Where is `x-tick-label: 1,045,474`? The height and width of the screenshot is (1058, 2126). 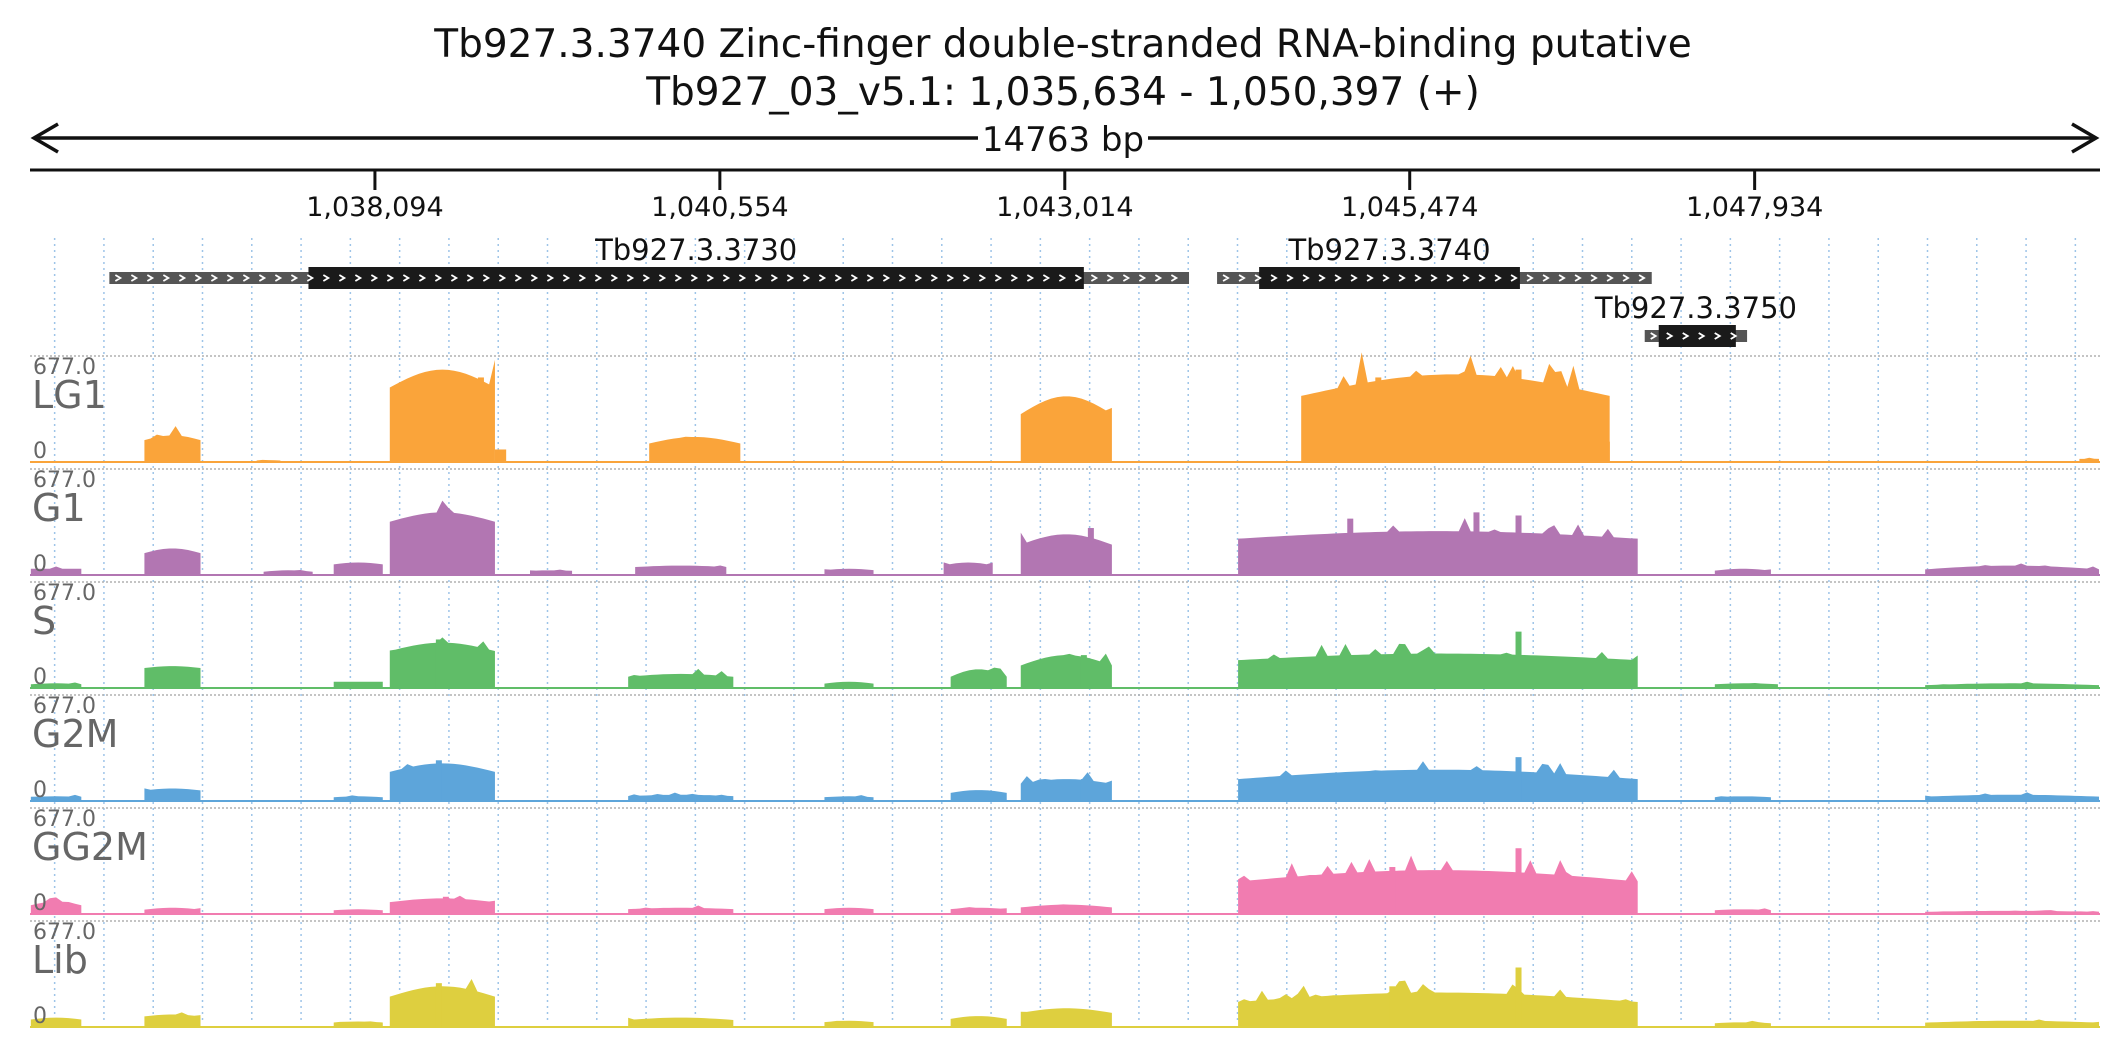
x-tick-label: 1,045,474 is located at coordinates (1409, 207).